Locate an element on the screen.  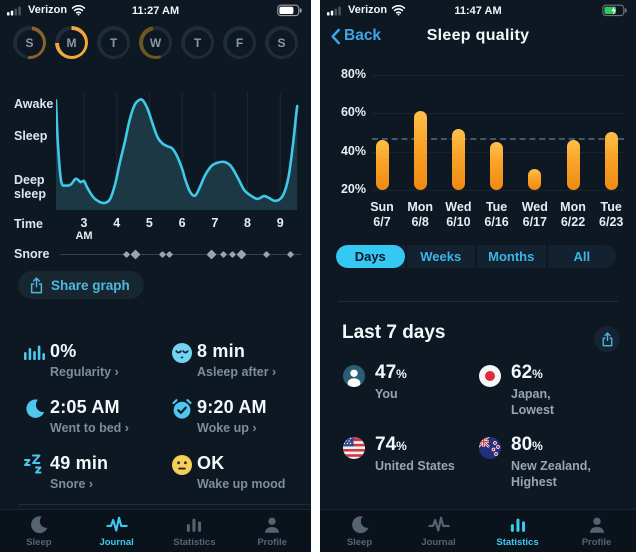
time-tick-3: 3 AM is located at coordinates (84, 229).